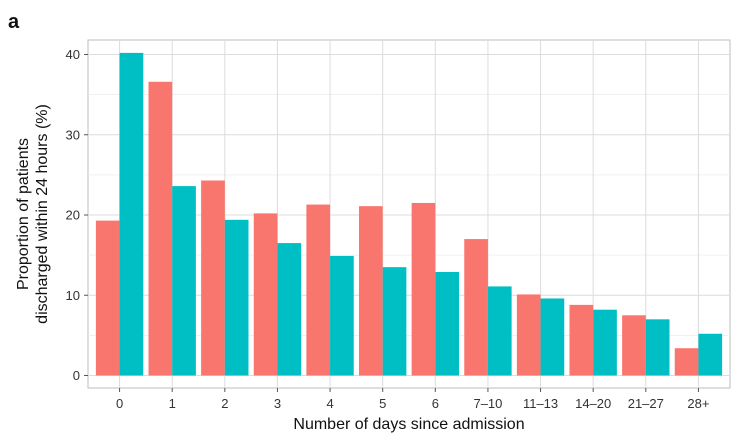 Image resolution: width=740 pixels, height=440 pixels. What do you see at coordinates (76, 375) in the screenshot?
I see `y-tick-label: 0` at bounding box center [76, 375].